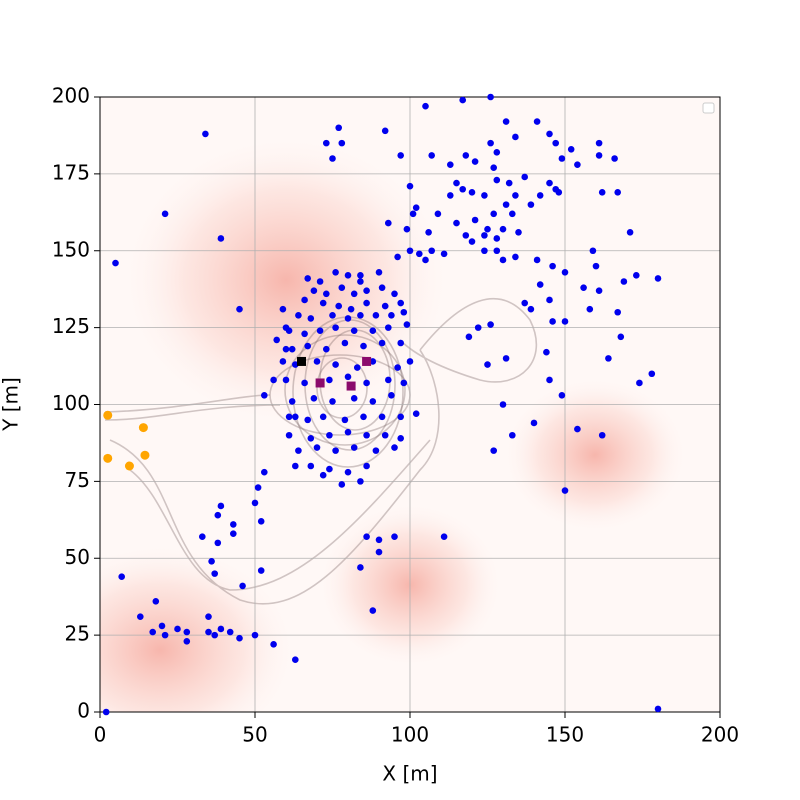 The image size is (800, 800). What do you see at coordinates (71, 172) in the screenshot?
I see `y-tick-label: 175` at bounding box center [71, 172].